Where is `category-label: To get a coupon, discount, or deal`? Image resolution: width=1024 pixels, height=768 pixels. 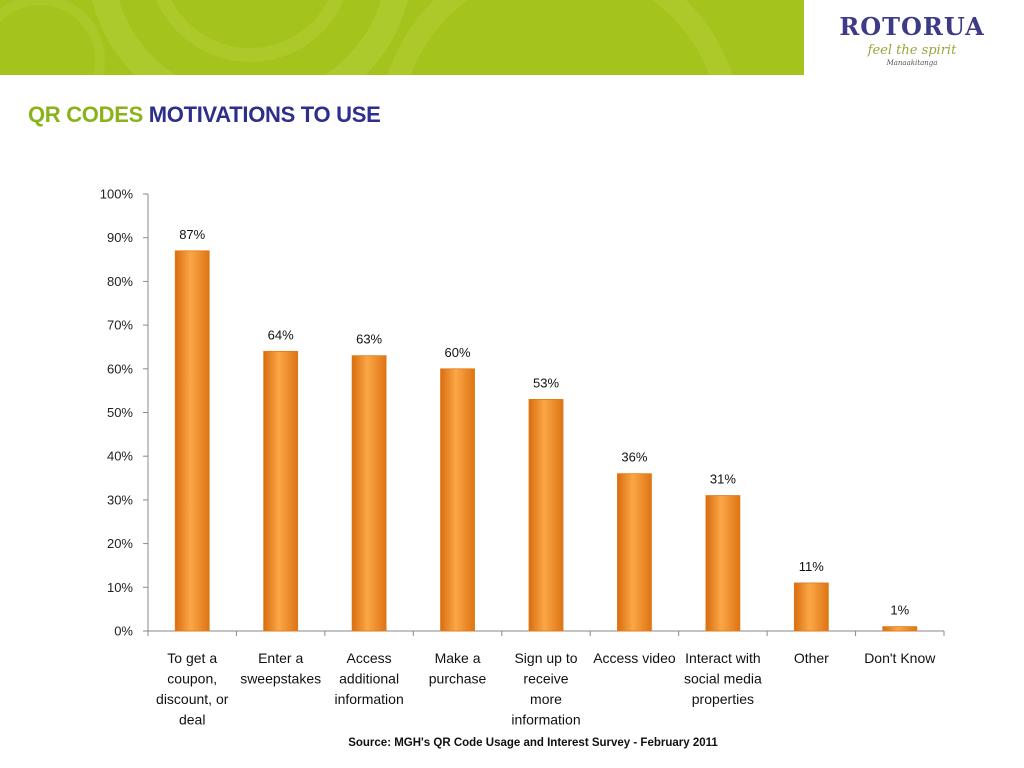
category-label: To get a coupon, discount, or deal is located at coordinates (192, 689).